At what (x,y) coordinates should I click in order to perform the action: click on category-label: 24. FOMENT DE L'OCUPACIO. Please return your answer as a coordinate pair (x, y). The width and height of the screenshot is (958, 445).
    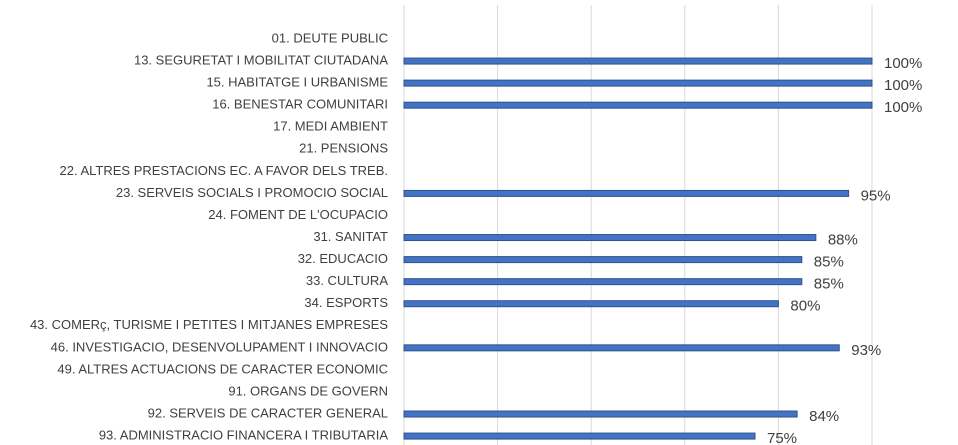
    Looking at the image, I should click on (298, 214).